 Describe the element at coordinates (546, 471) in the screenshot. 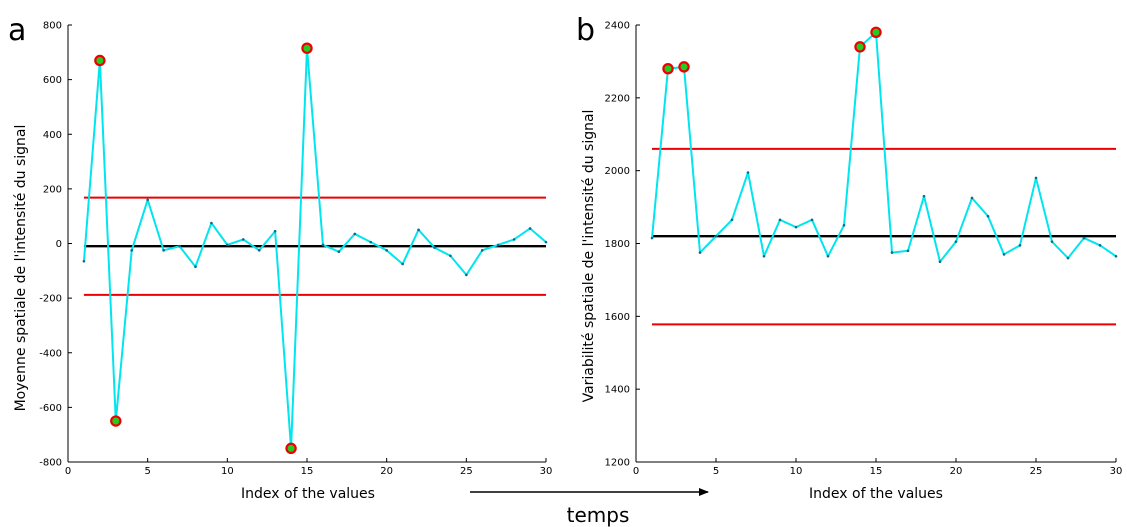

I see `x-tick-label-a: 30` at that location.